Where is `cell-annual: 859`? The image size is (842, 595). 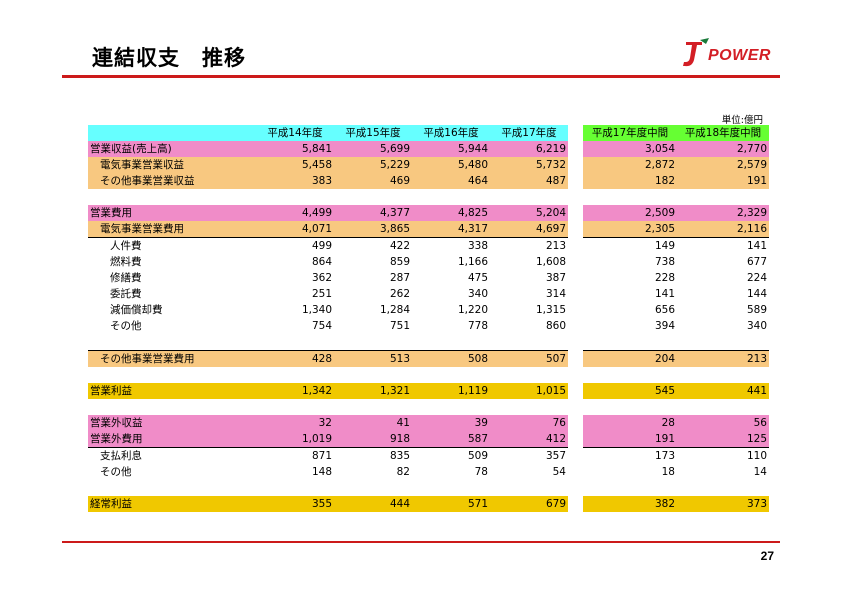
cell-annual: 859 is located at coordinates (373, 262).